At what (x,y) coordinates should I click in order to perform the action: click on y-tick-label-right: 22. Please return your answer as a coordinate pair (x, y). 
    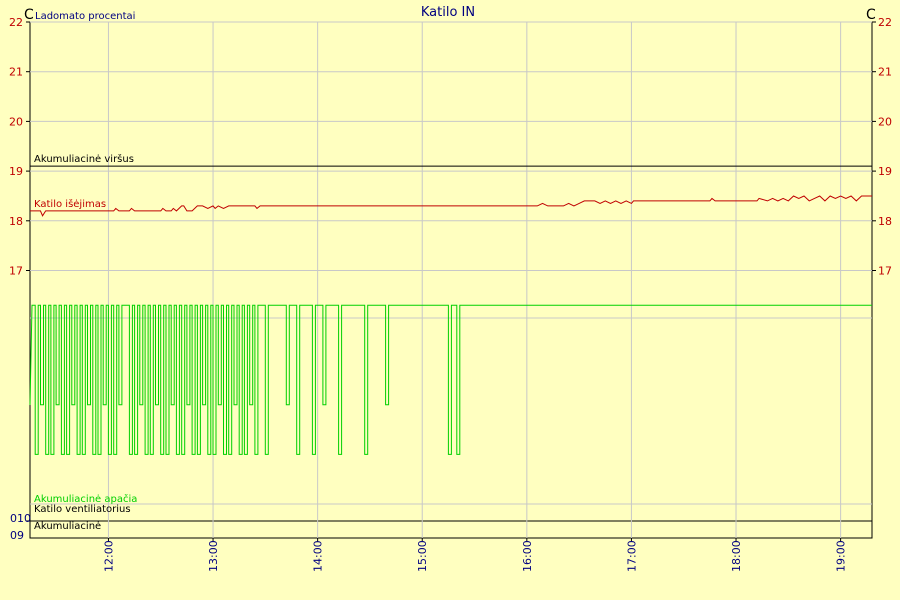
    Looking at the image, I should click on (885, 22).